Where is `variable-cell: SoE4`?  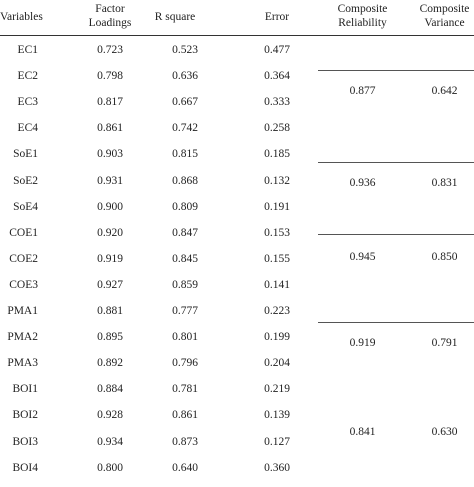
variable-cell: SoE4 is located at coordinates (25, 206).